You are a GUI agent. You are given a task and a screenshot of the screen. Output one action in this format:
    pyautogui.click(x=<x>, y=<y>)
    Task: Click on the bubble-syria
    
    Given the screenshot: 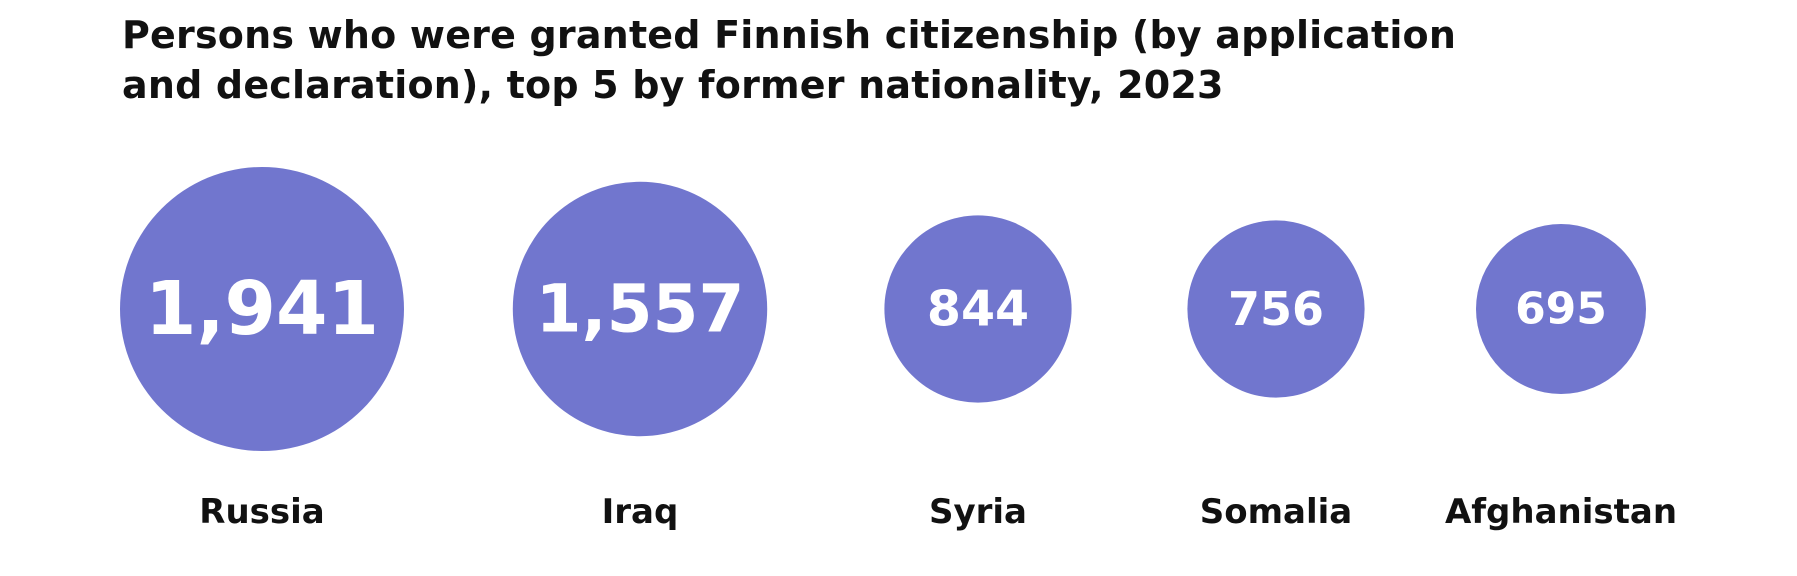 What is the action you would take?
    pyautogui.click(x=978, y=309)
    